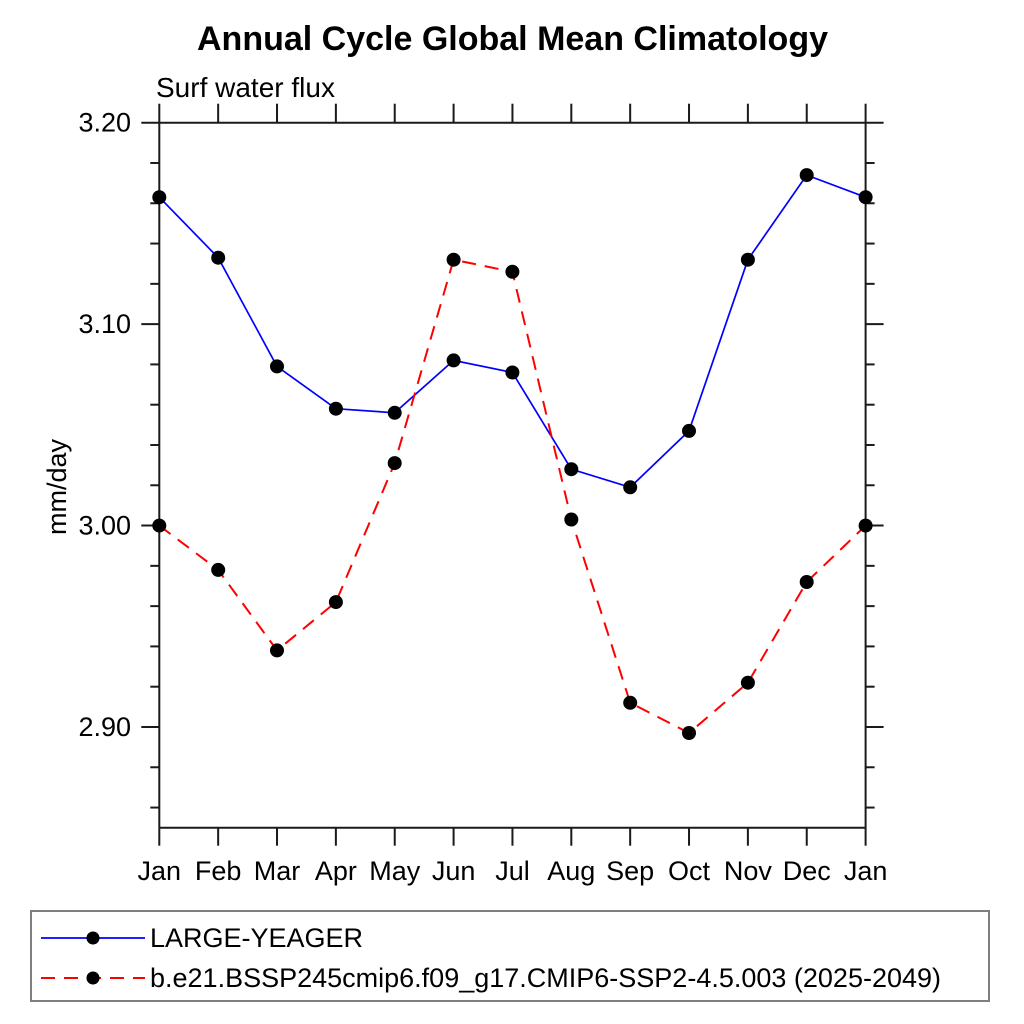 The width and height of the screenshot is (1024, 1024). I want to click on x-tick-label: Oct, so click(689, 871).